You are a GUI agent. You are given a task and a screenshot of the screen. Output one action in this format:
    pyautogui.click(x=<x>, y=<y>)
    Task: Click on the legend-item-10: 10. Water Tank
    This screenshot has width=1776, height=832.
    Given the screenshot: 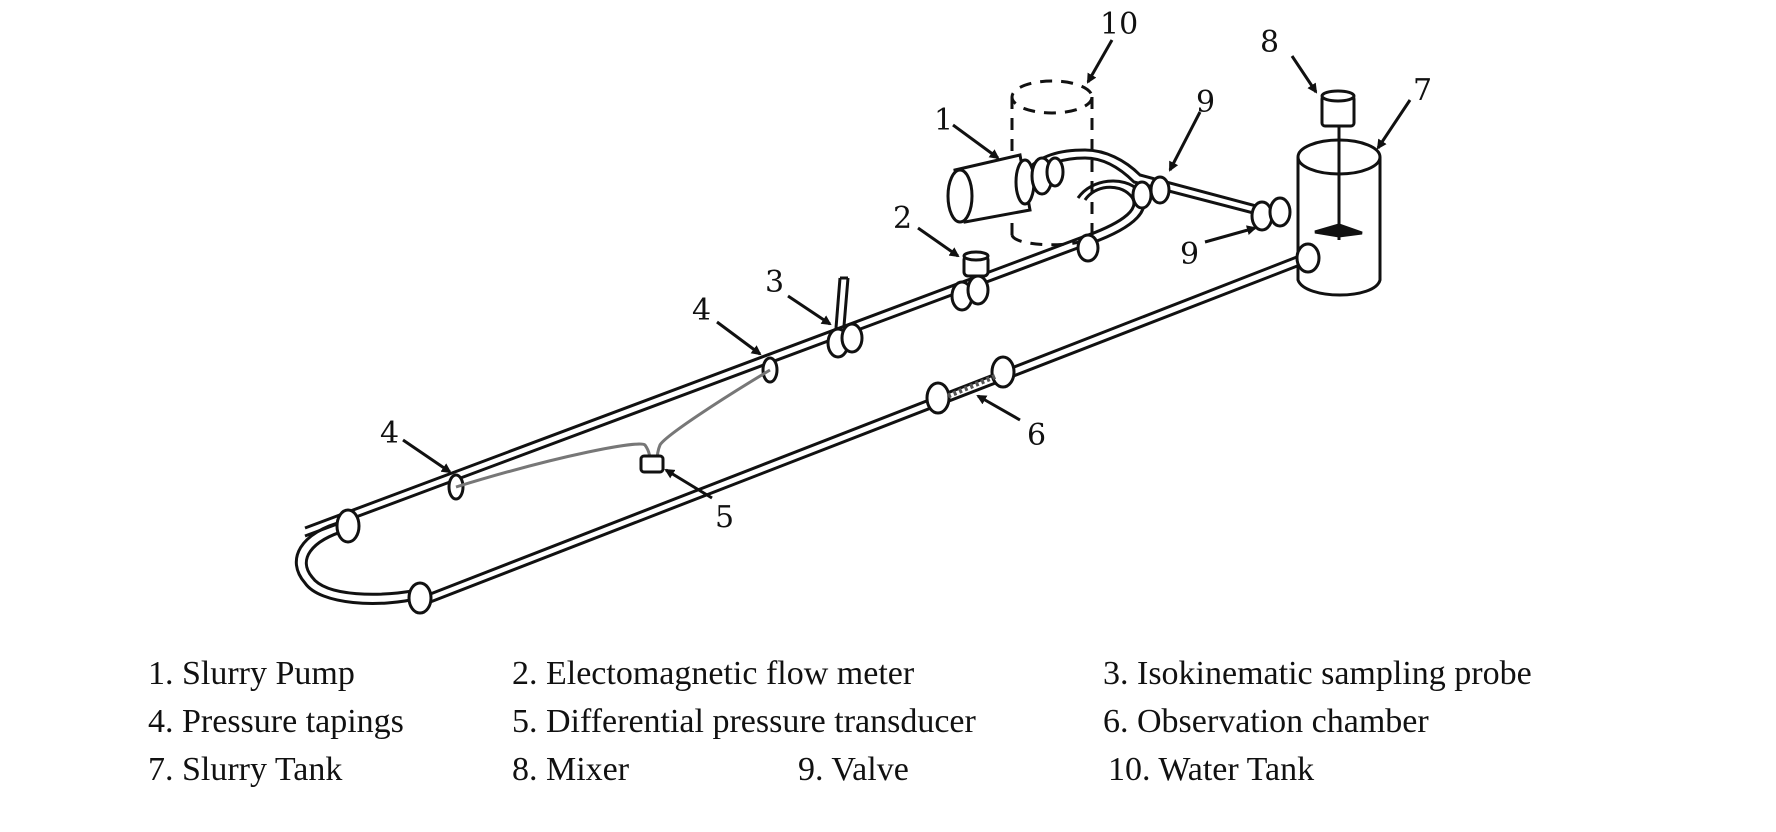 What is the action you would take?
    pyautogui.click(x=1211, y=769)
    